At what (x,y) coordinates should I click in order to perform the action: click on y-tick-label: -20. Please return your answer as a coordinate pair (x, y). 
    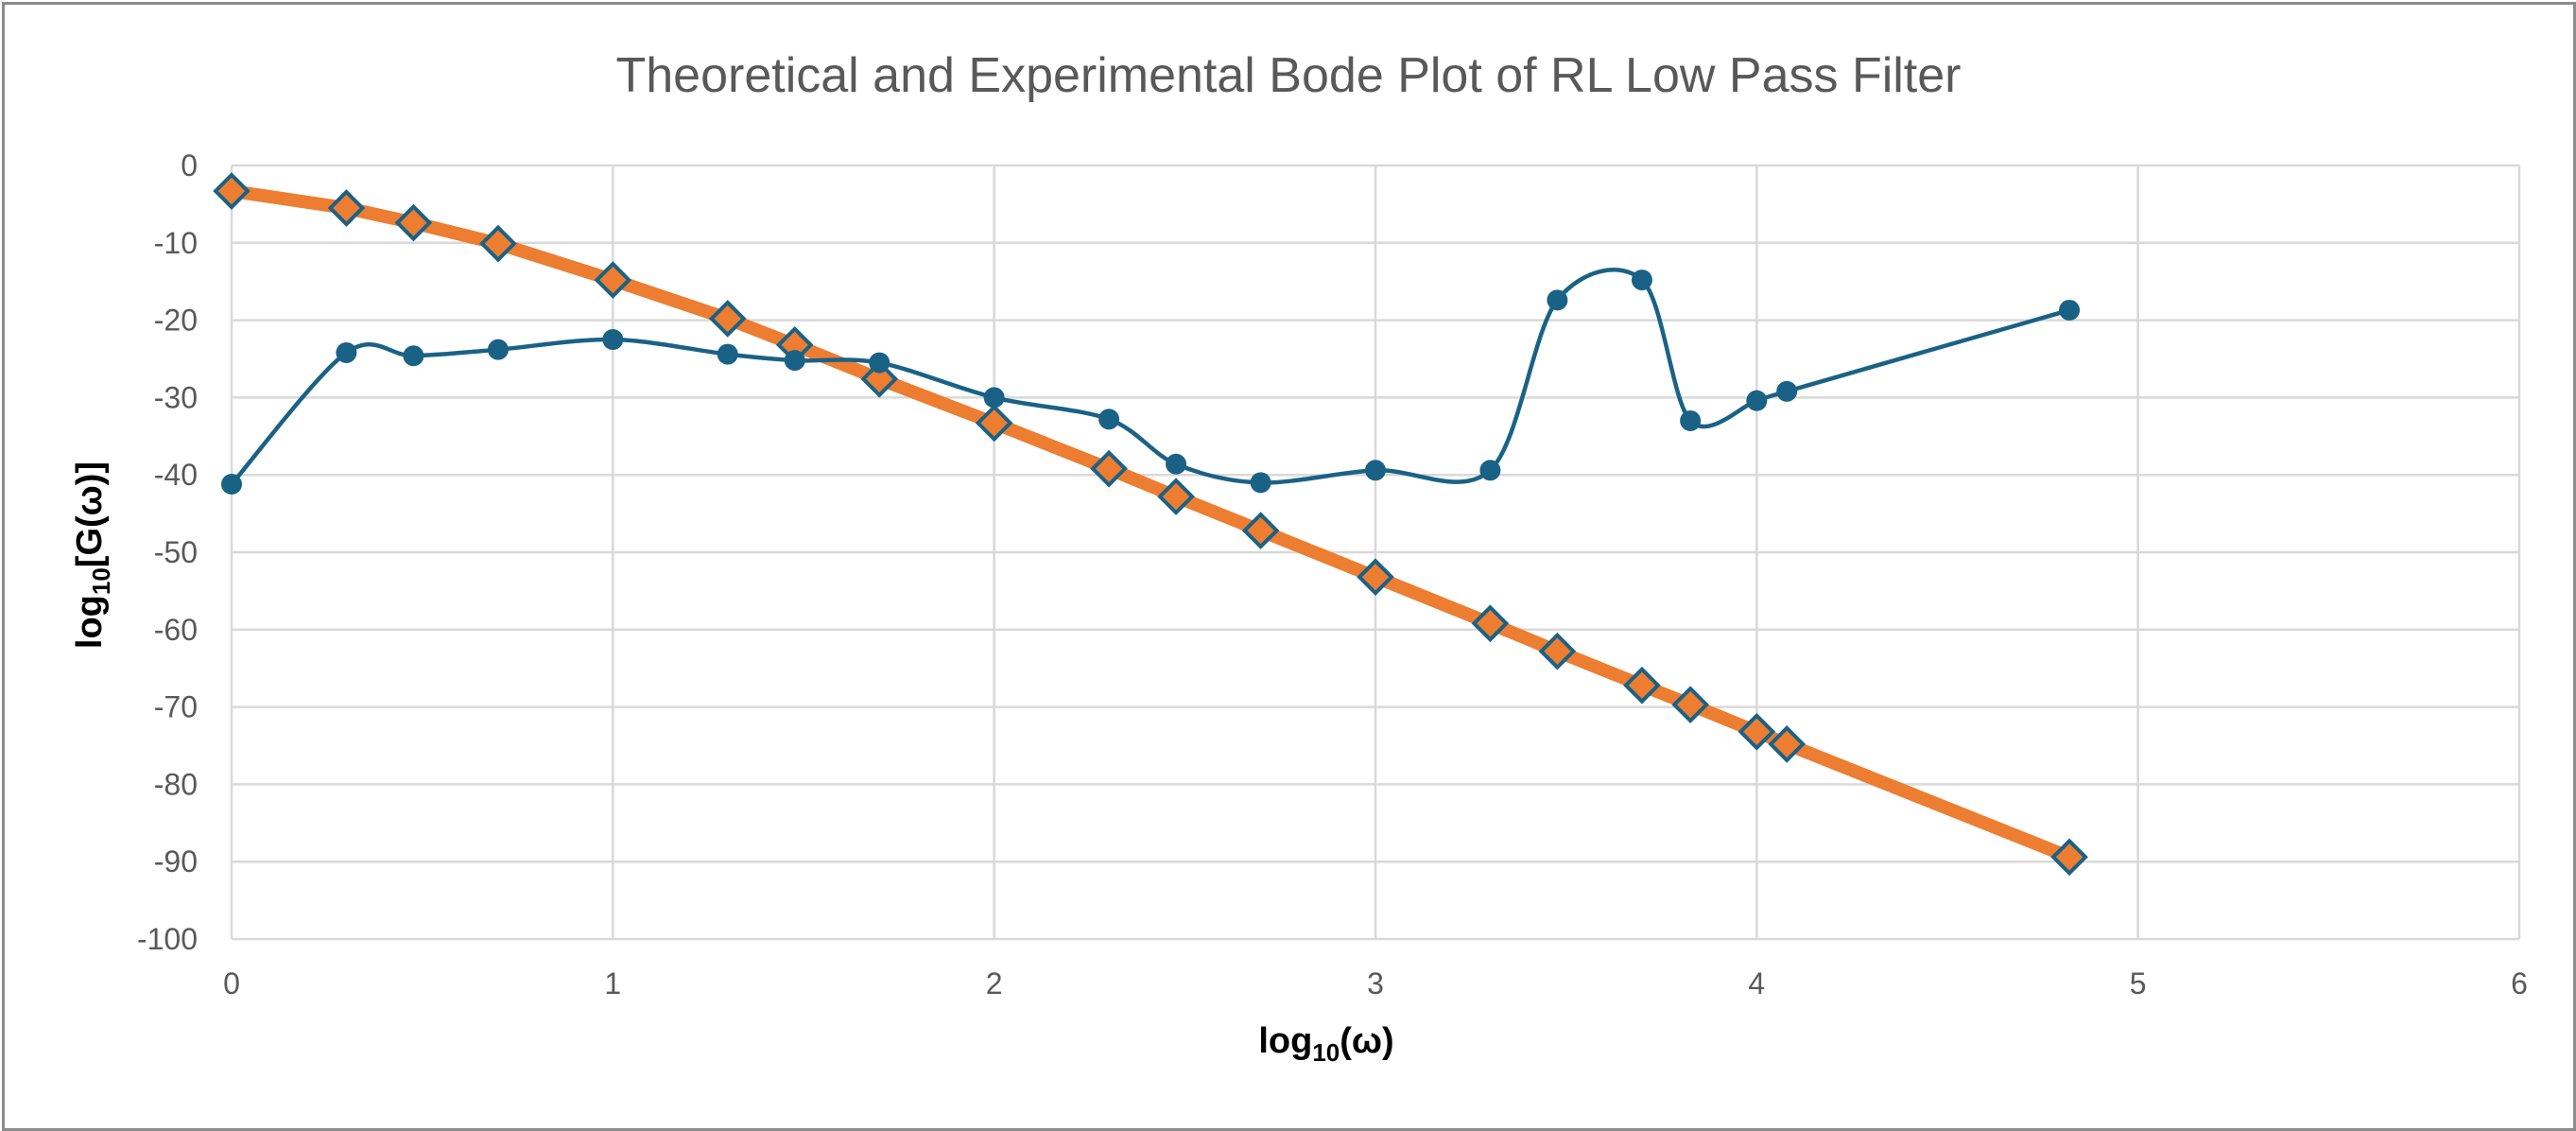
    Looking at the image, I should click on (176, 321).